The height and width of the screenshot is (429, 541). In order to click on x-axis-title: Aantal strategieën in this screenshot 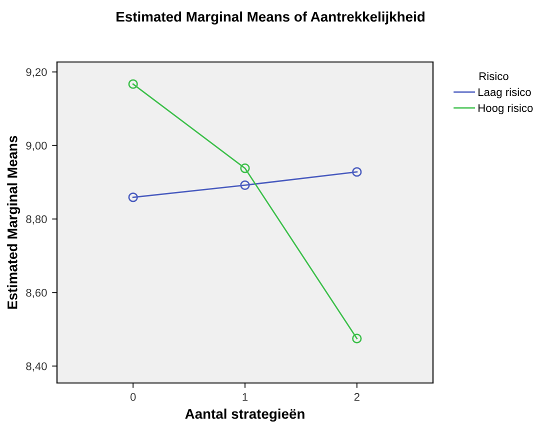, I will do `click(244, 415)`.